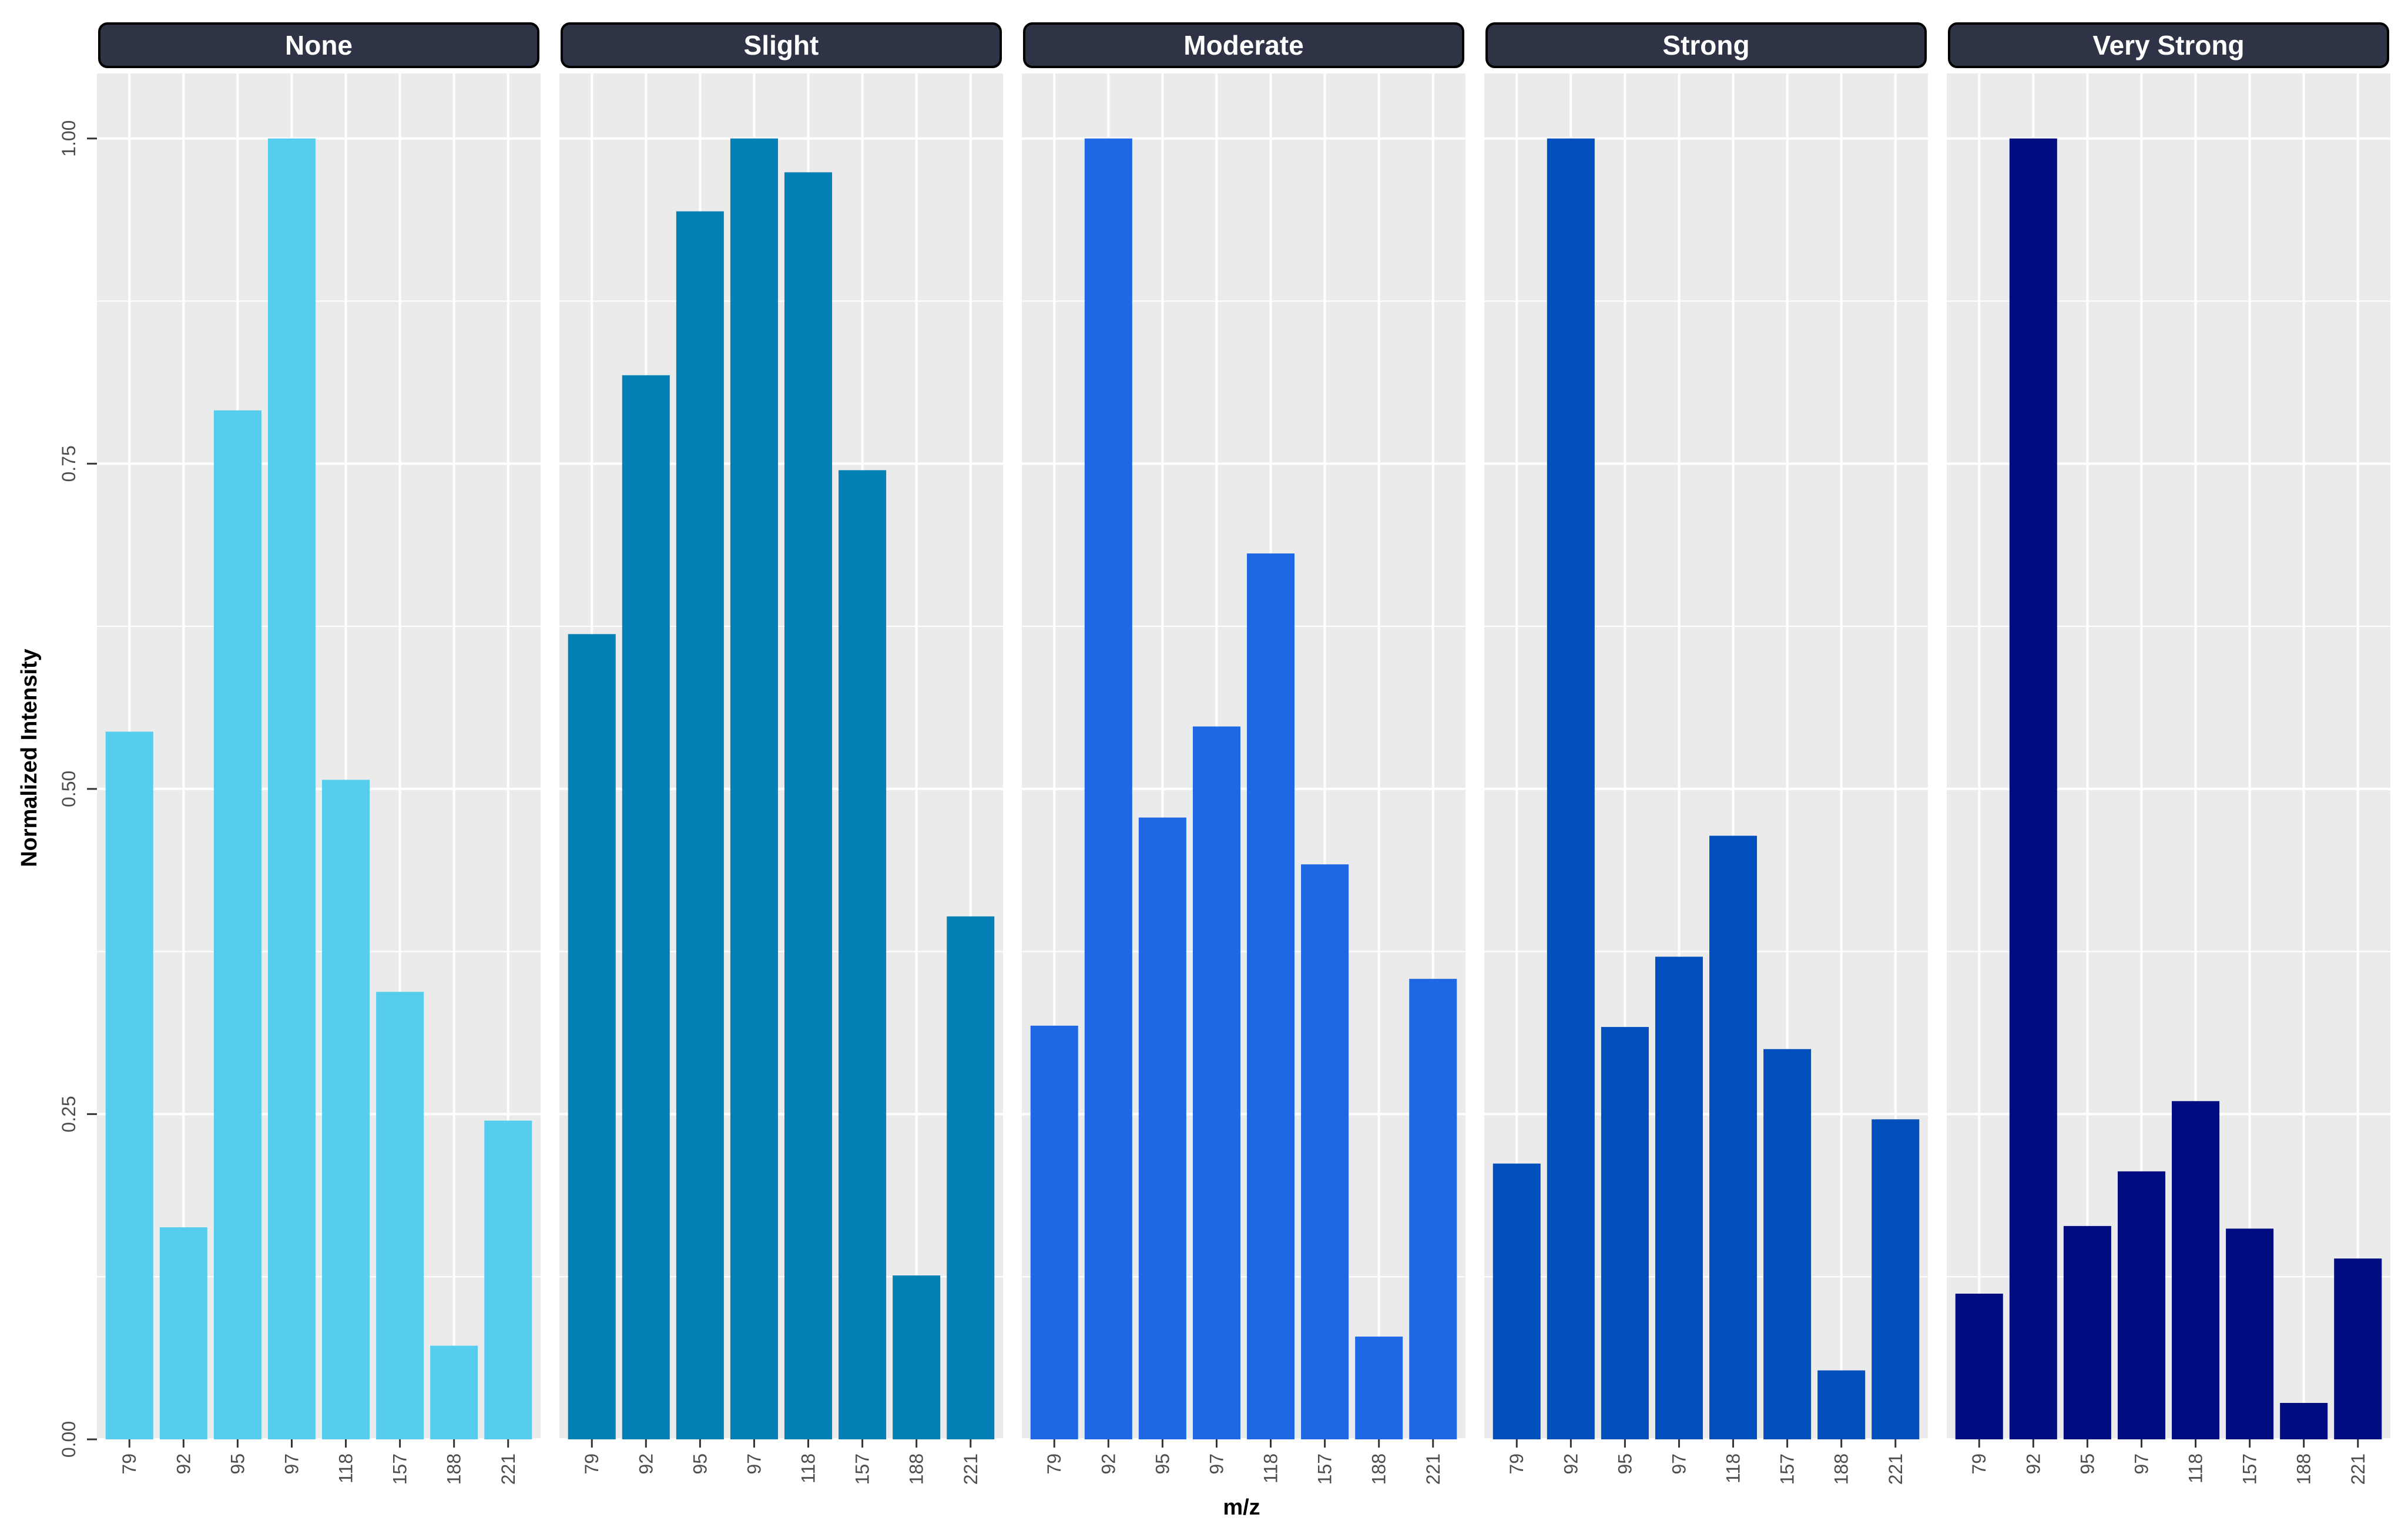  Describe the element at coordinates (1242, 1507) in the screenshot. I see `x-axis-title: m/z` at that location.